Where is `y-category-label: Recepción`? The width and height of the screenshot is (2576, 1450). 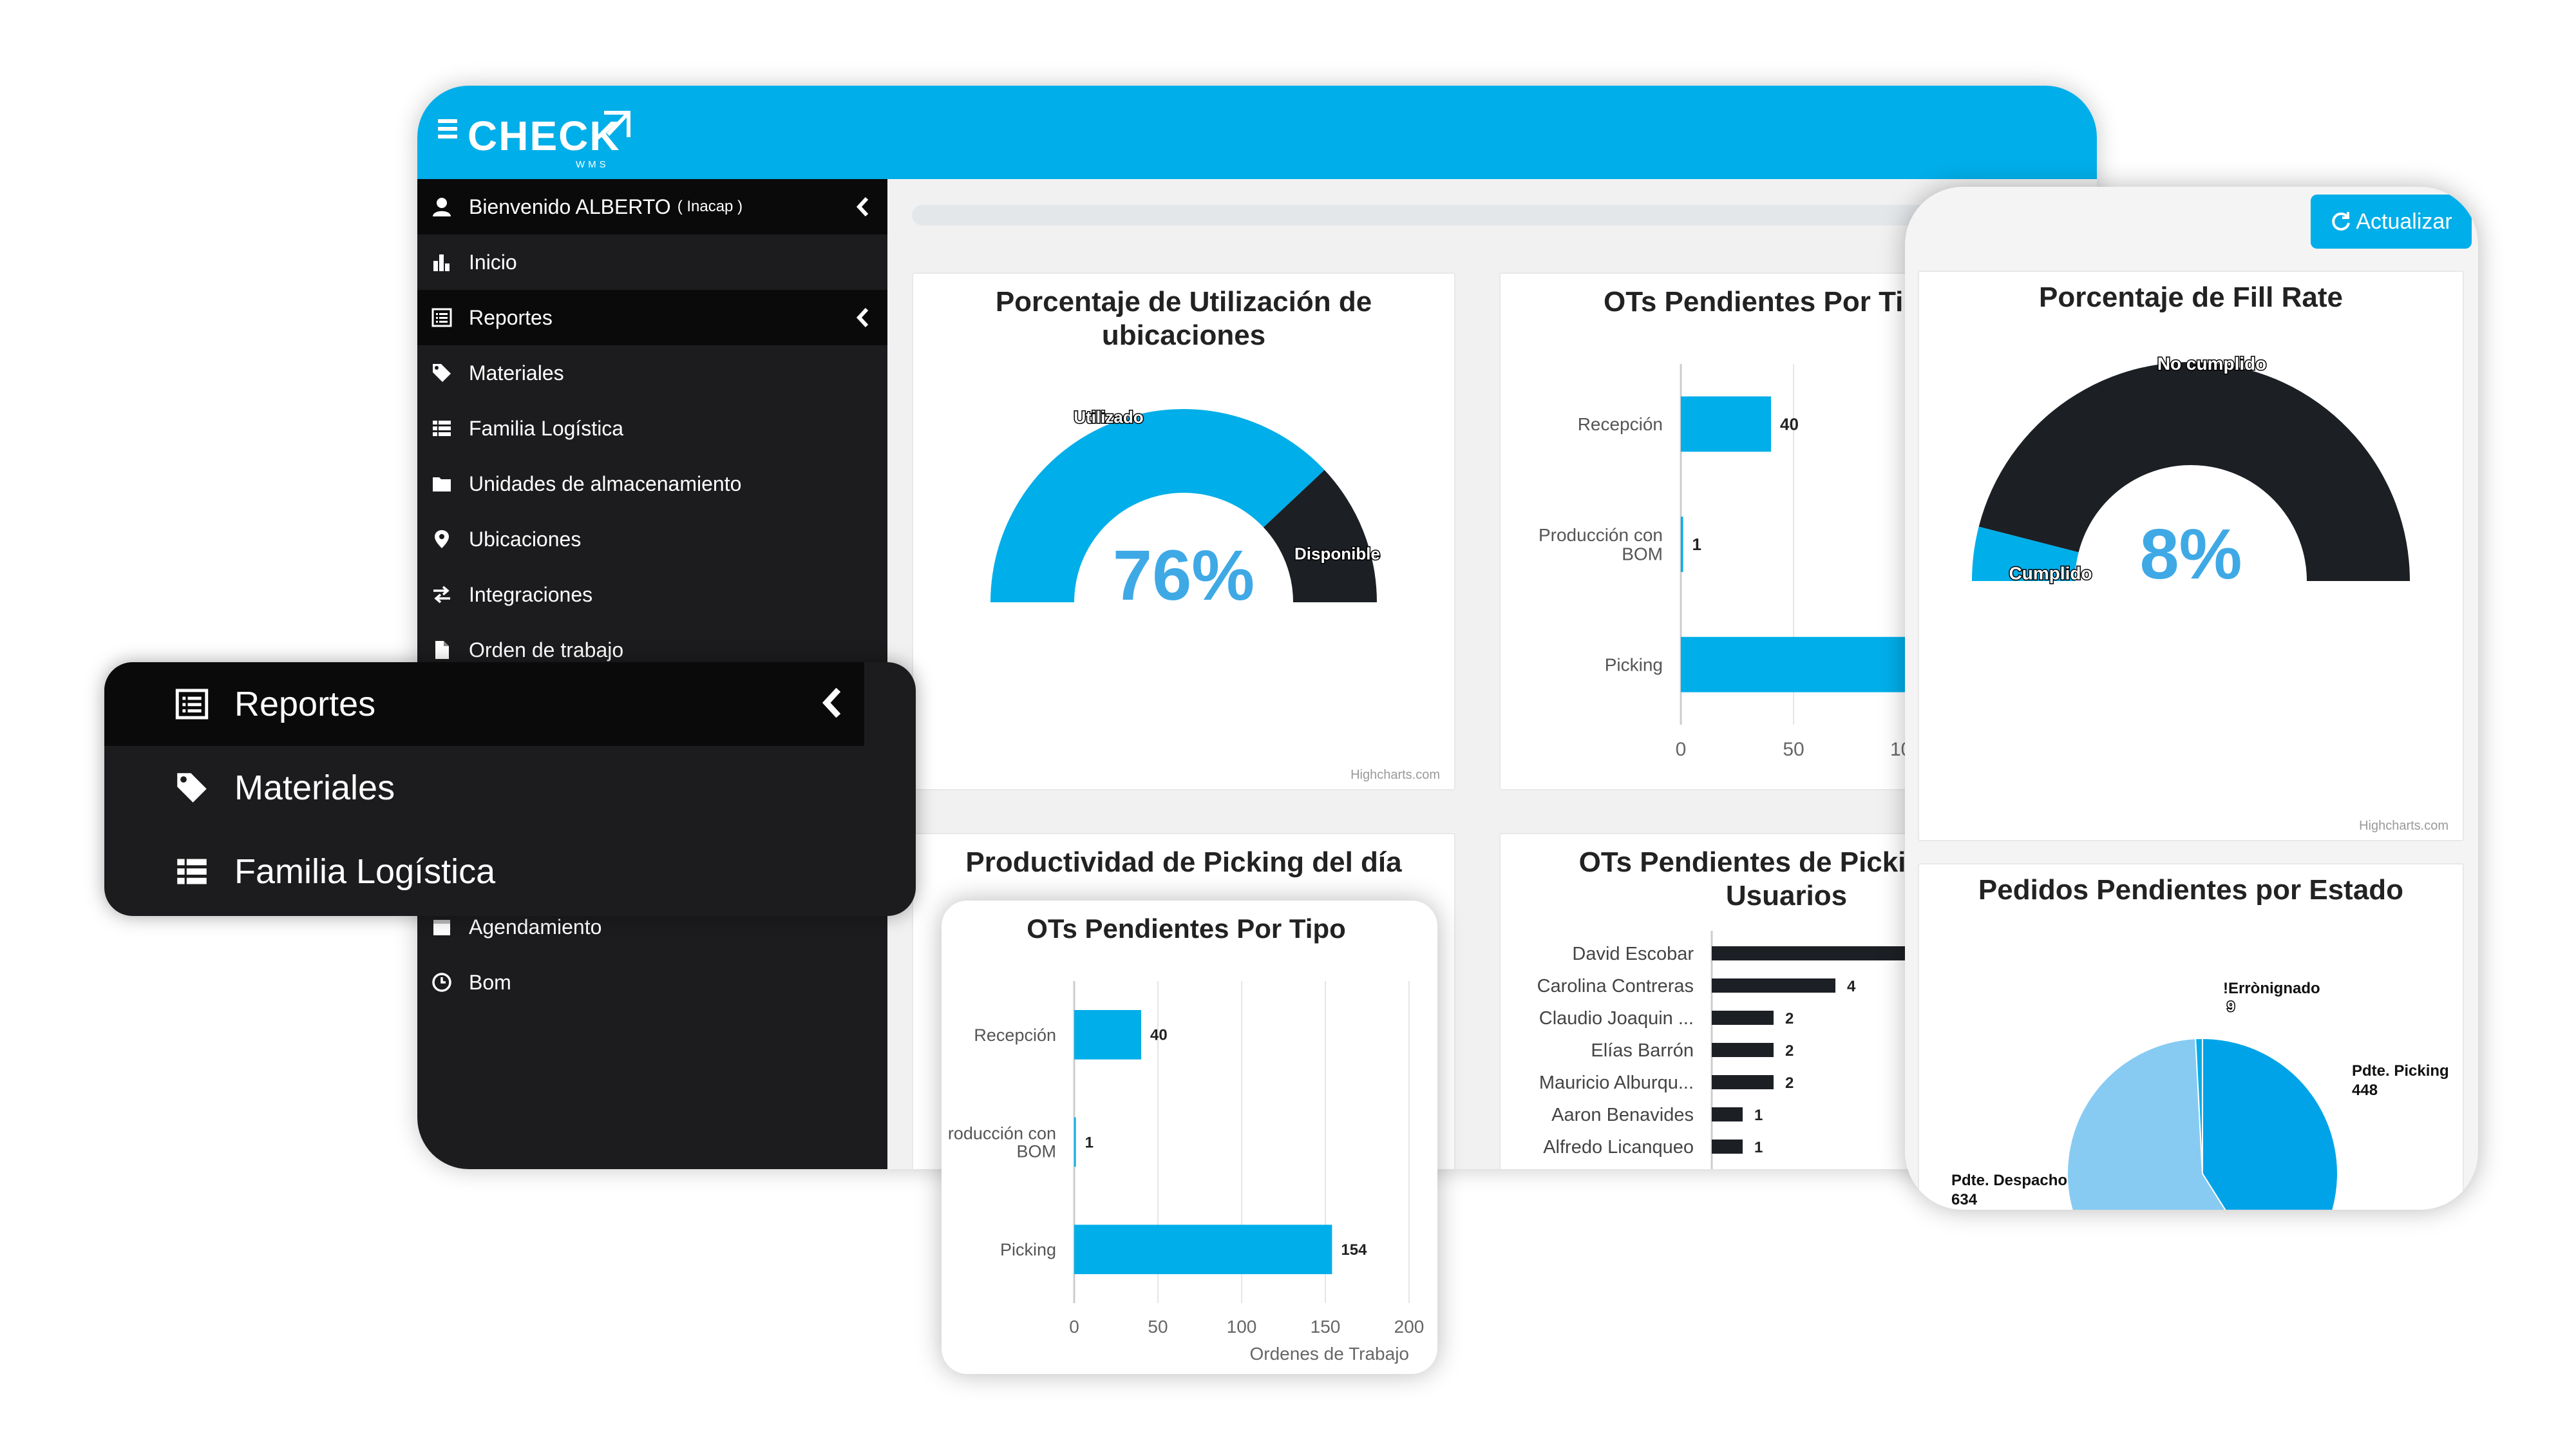
y-category-label: Recepción is located at coordinates (1620, 424).